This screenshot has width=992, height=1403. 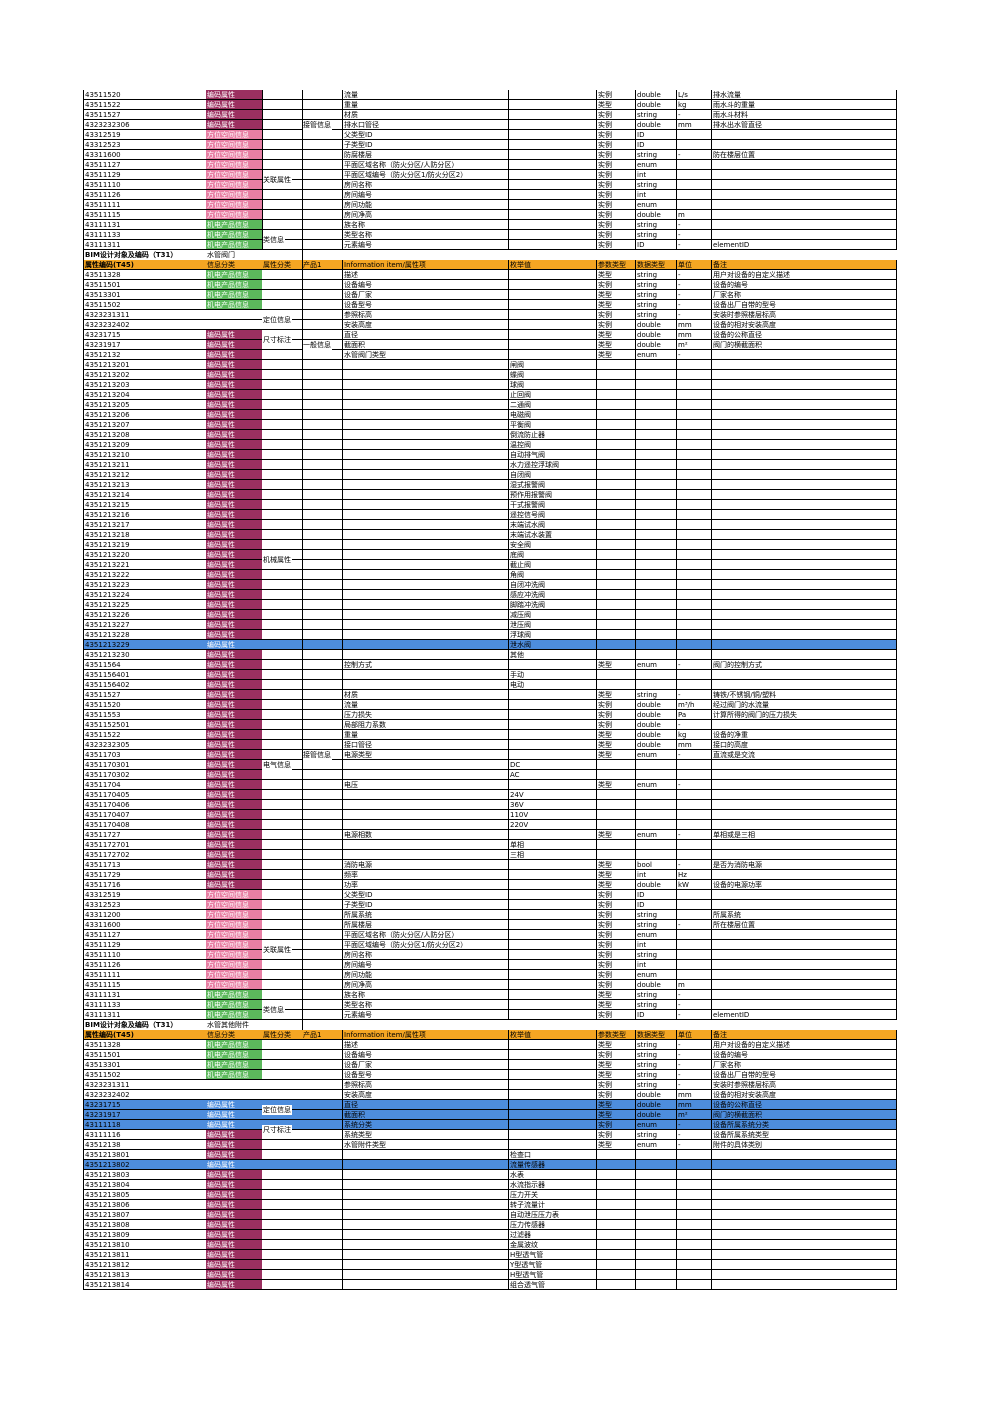 What do you see at coordinates (552, 765) in the screenshot?
I see `enum-cell: DC` at bounding box center [552, 765].